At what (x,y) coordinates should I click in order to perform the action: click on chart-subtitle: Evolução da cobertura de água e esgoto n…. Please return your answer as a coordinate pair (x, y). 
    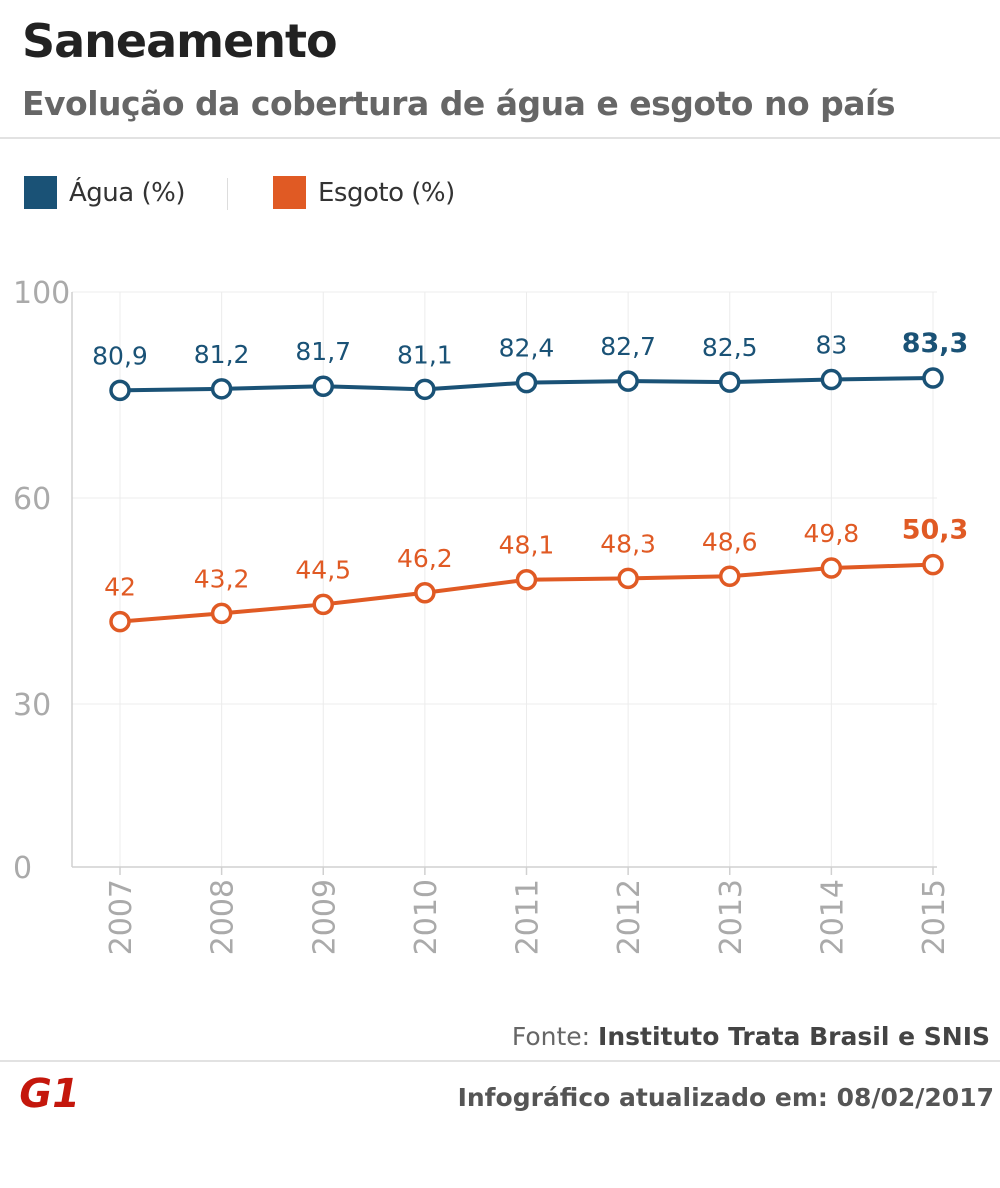
    Looking at the image, I should click on (458, 103).